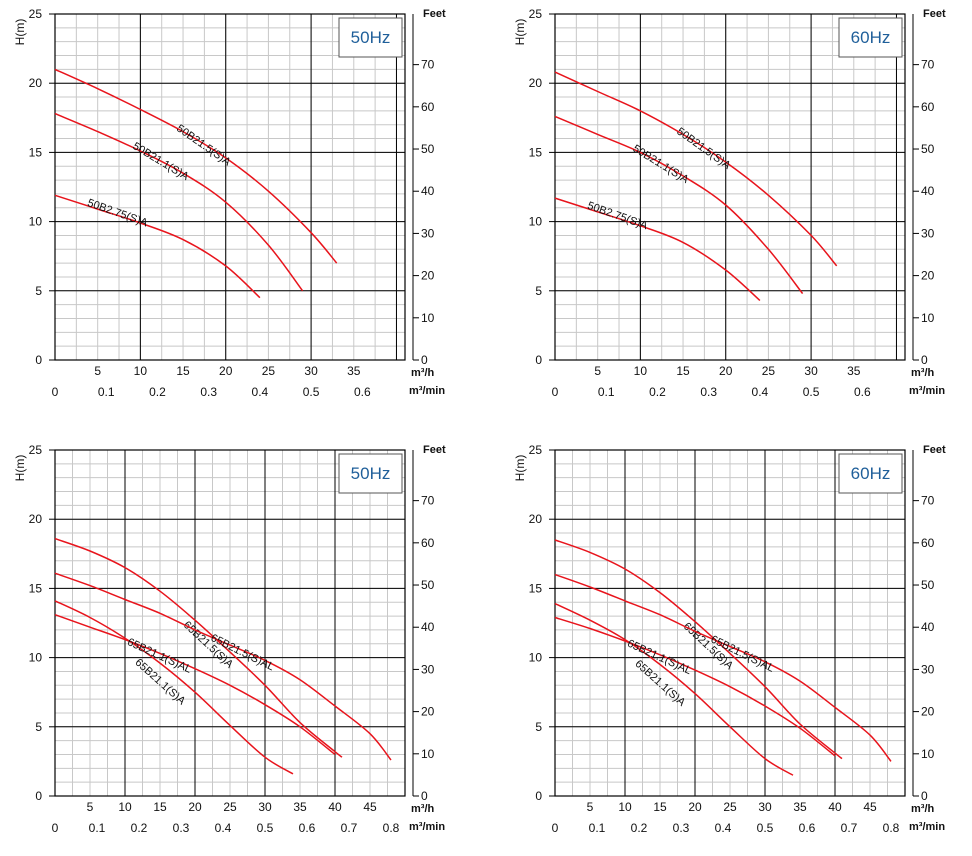 The image size is (972, 856). What do you see at coordinates (730, 623) in the screenshot?
I see `plot-frame` at bounding box center [730, 623].